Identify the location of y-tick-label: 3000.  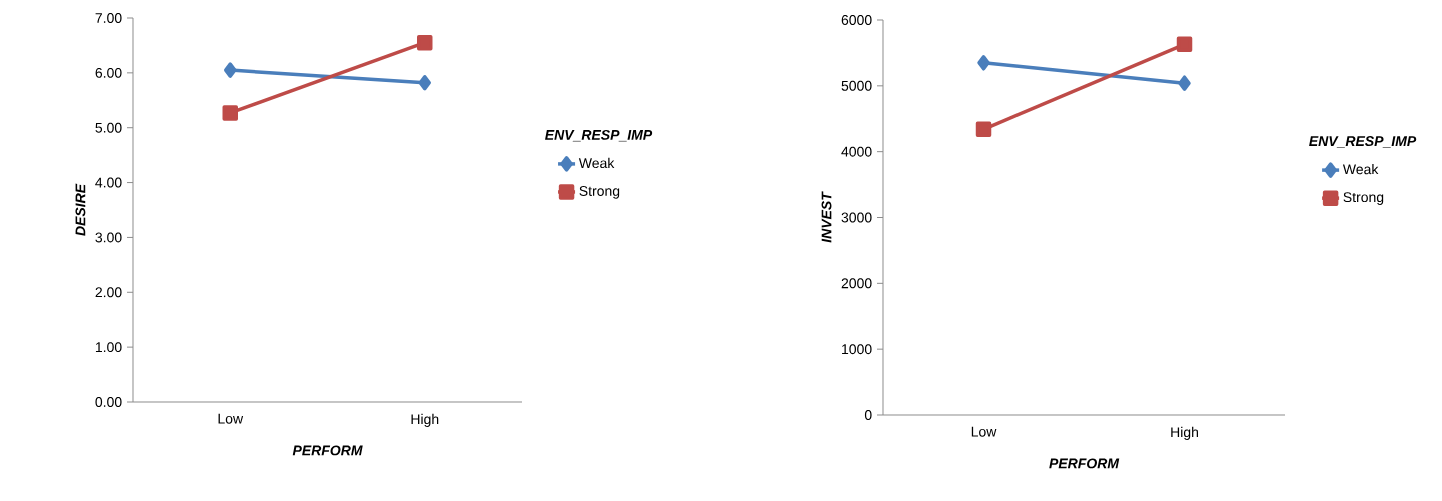
(856, 217).